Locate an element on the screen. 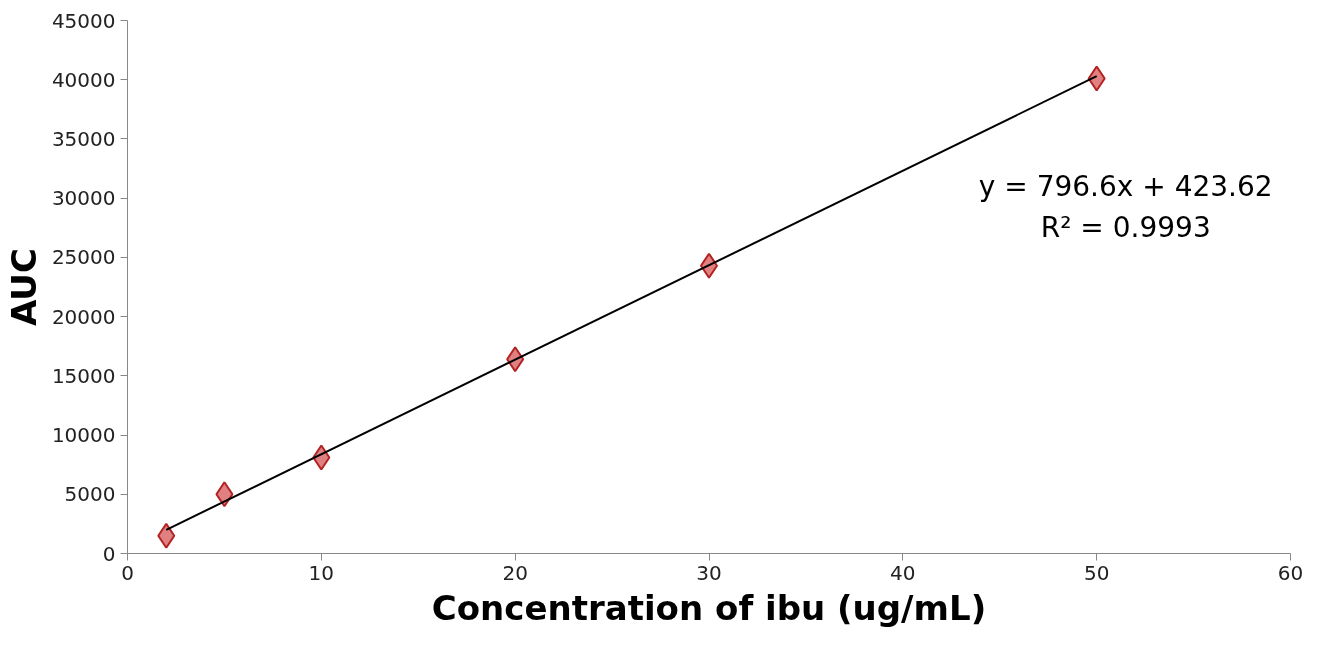  x-tick-label: 10 is located at coordinates (321, 572).